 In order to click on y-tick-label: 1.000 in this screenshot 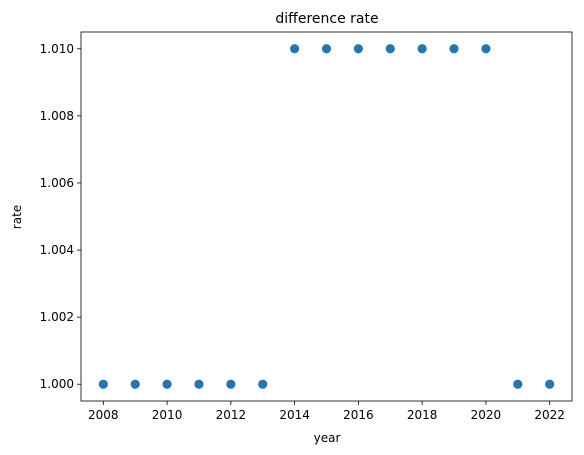, I will do `click(57, 384)`.